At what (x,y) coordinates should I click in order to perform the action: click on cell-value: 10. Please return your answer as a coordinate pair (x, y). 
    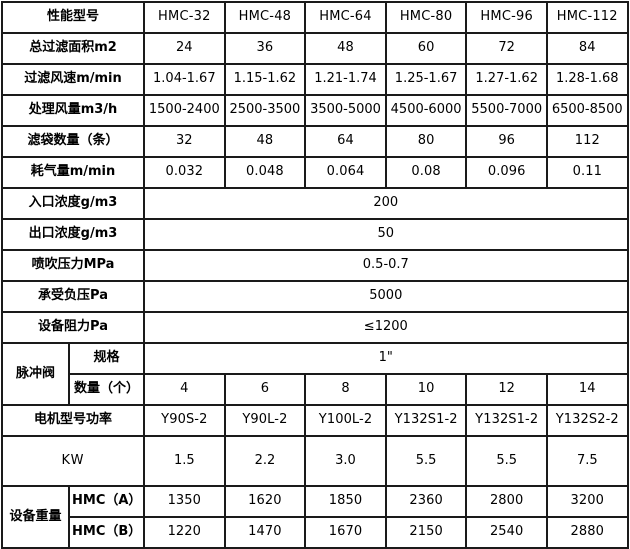
    Looking at the image, I should click on (426, 389).